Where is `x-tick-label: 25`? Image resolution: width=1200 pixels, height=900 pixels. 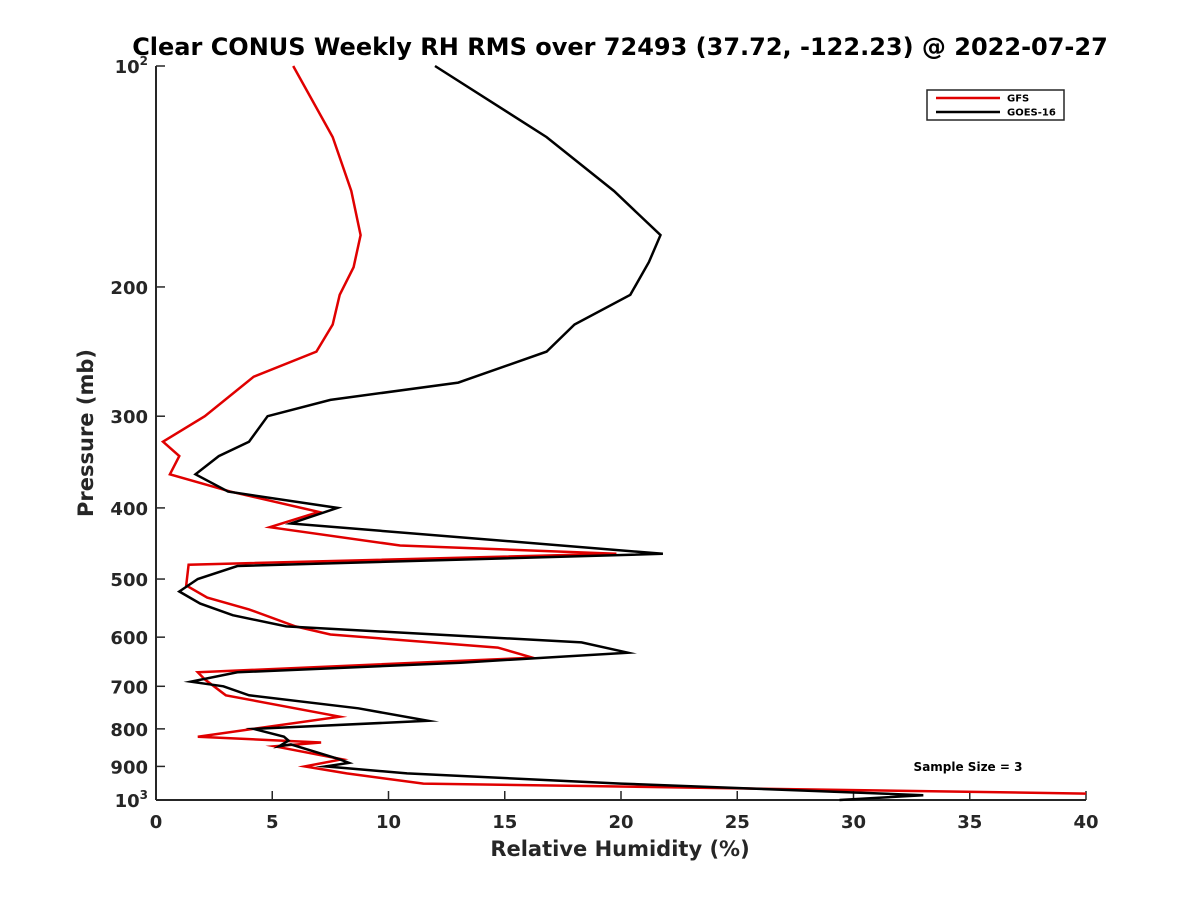 x-tick-label: 25 is located at coordinates (737, 822).